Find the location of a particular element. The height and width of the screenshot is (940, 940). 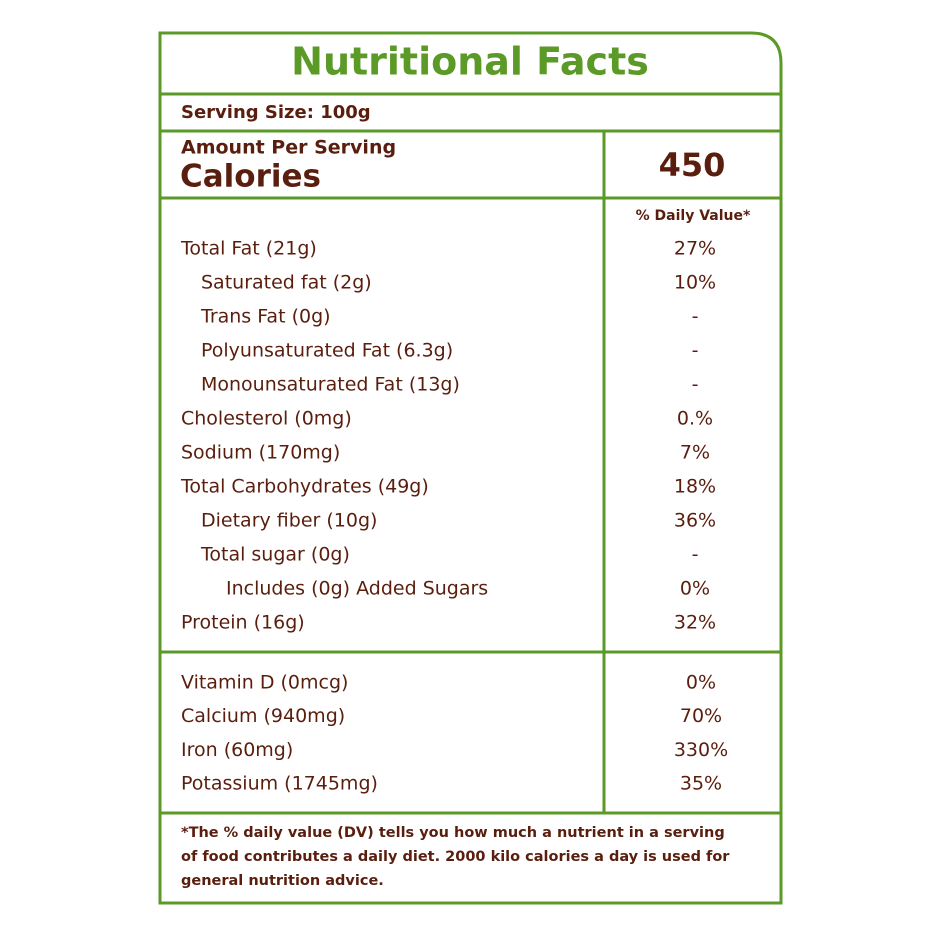

calories-value: 450 is located at coordinates (692, 165).